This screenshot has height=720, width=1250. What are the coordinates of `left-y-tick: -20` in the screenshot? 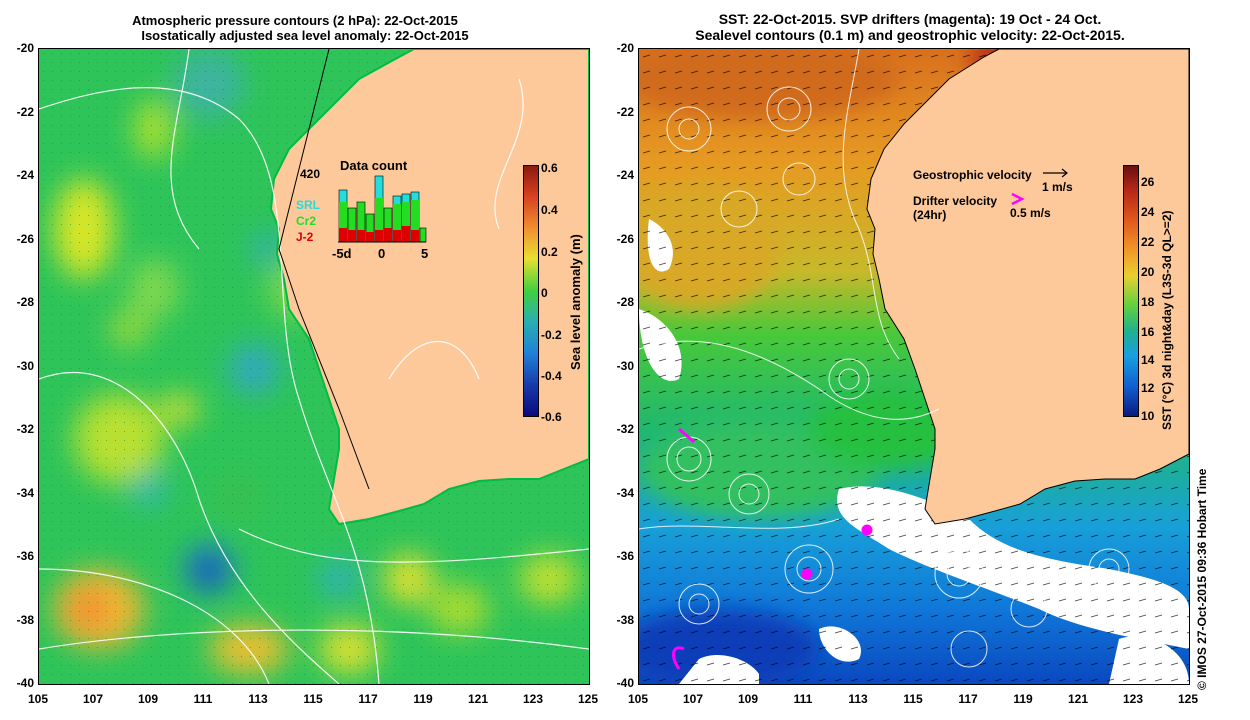 It's located at (25, 48).